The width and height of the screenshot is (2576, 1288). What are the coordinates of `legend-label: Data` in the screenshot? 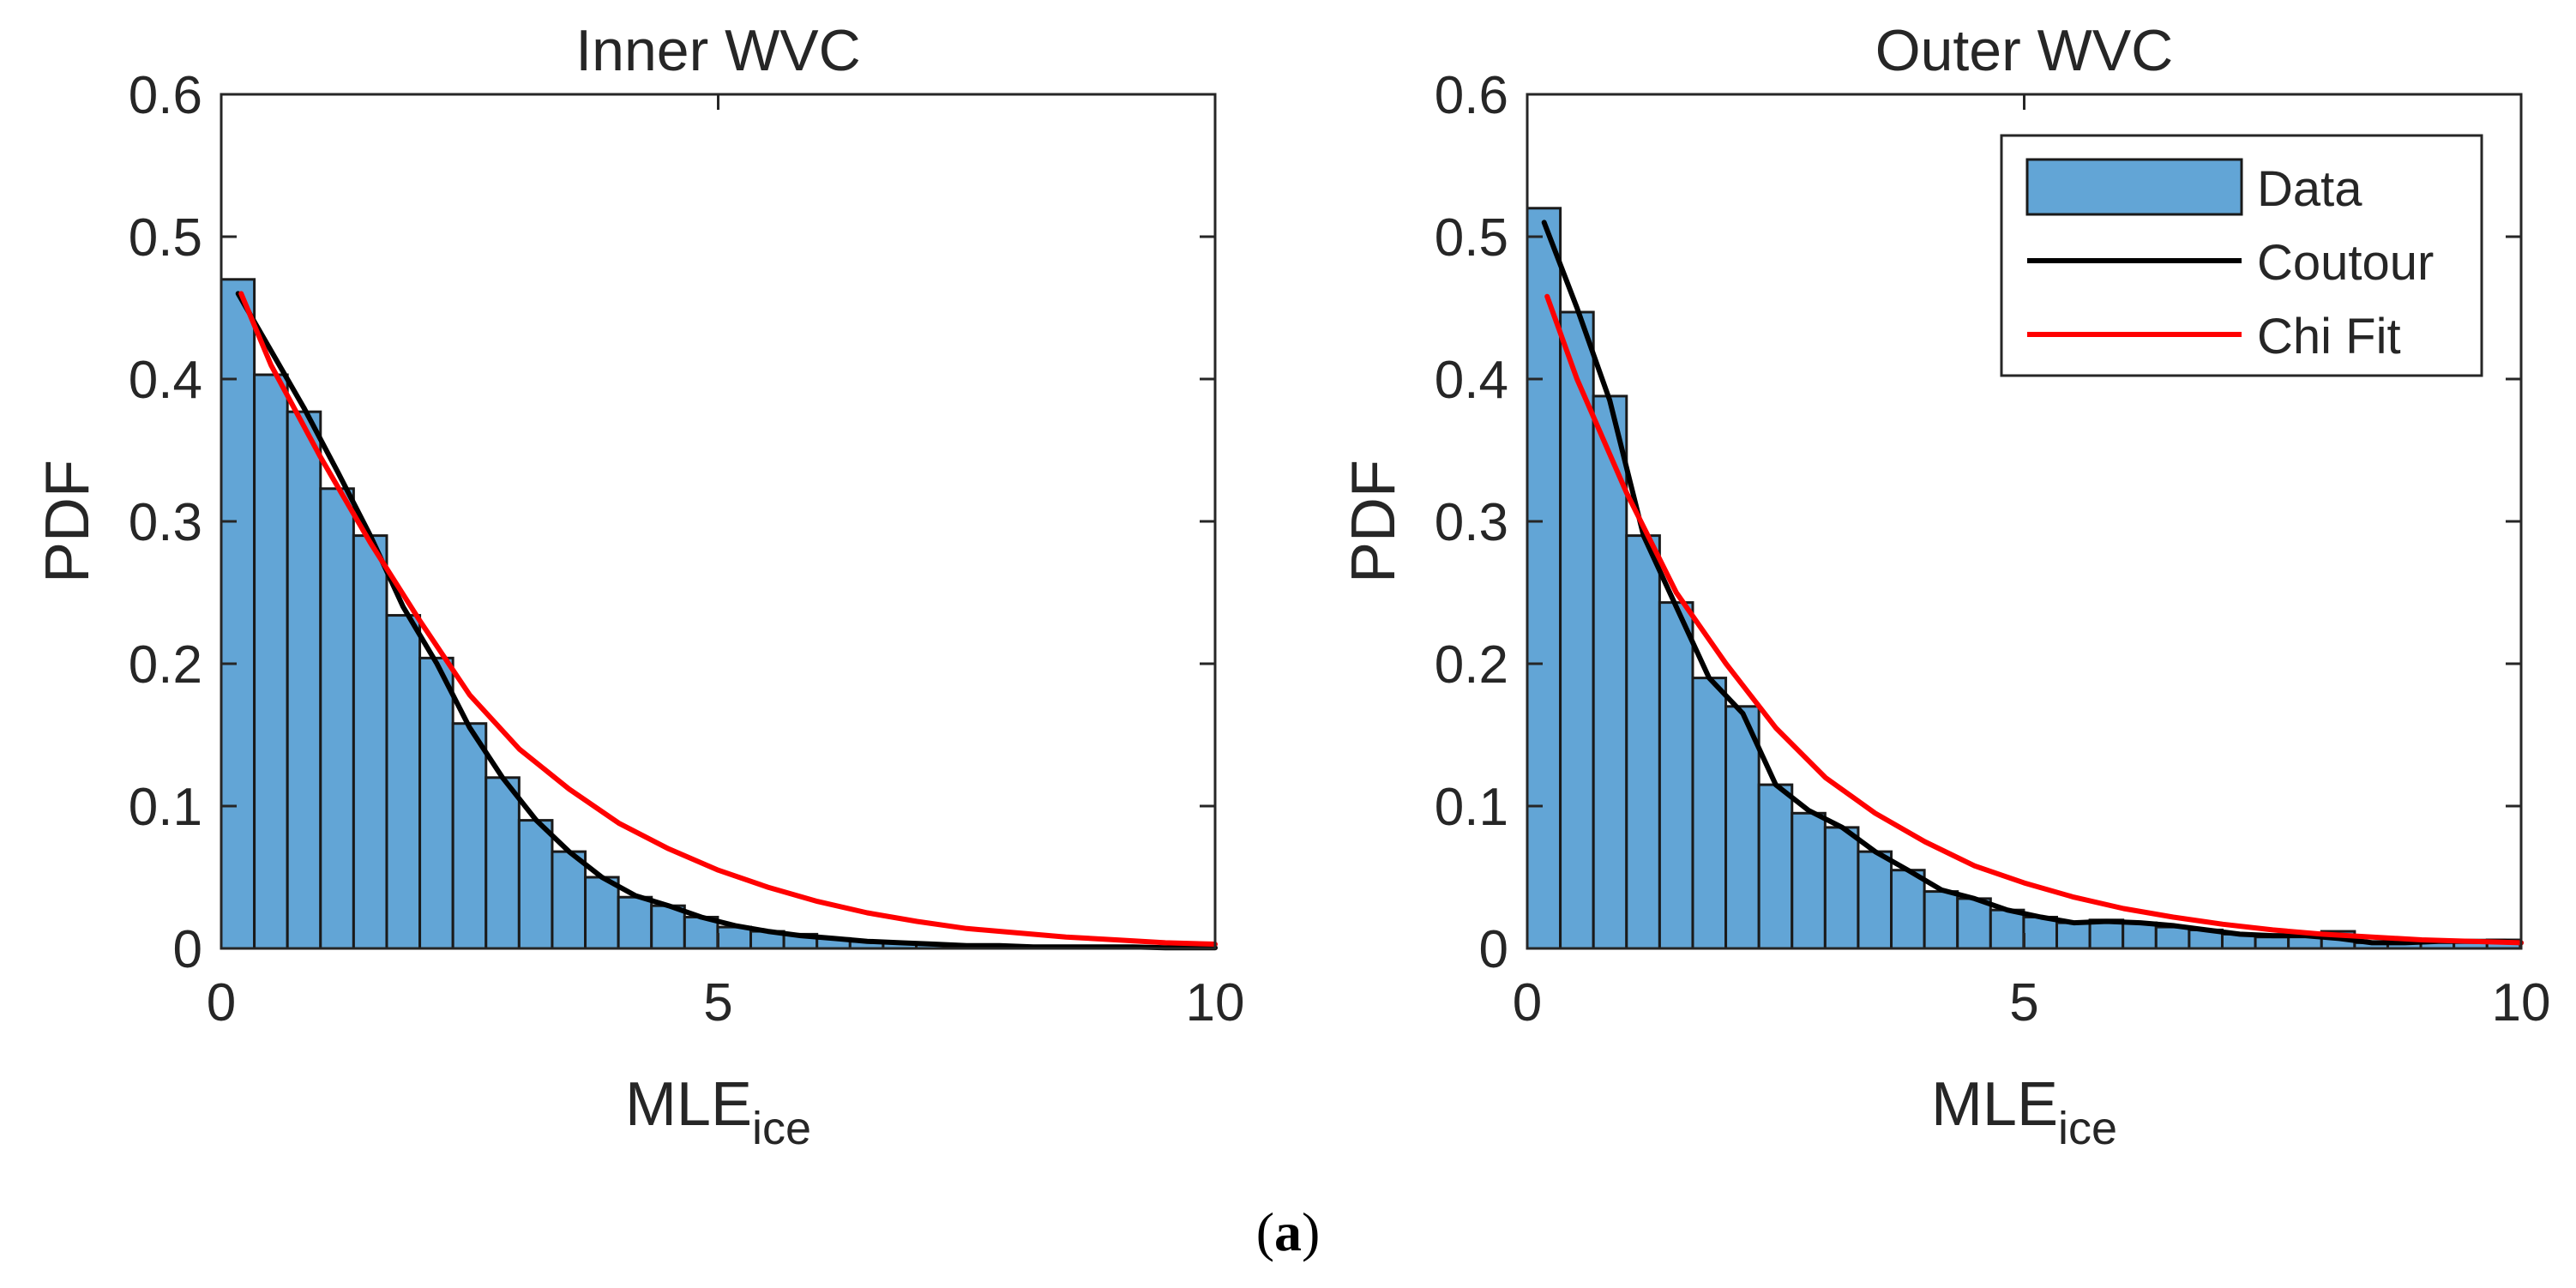 It's located at (2309, 189).